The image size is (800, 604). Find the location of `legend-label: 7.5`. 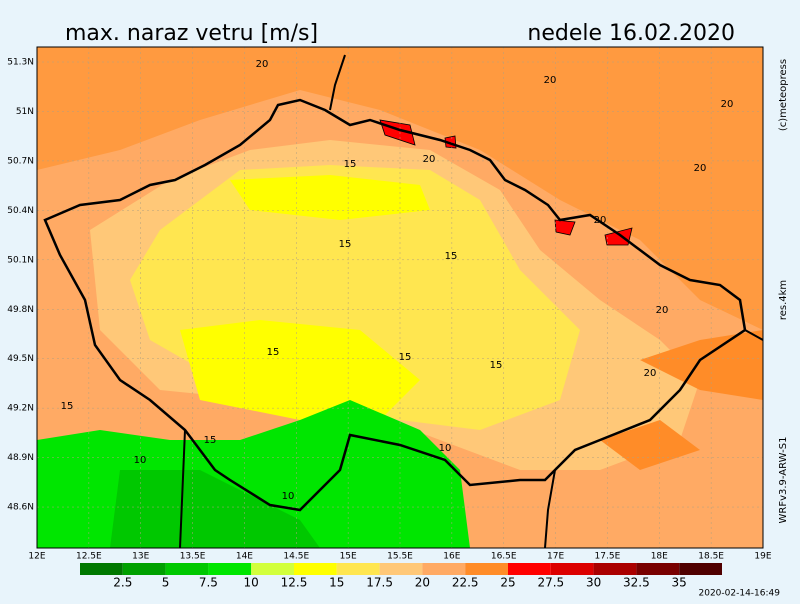

legend-label: 7.5 is located at coordinates (208, 583).